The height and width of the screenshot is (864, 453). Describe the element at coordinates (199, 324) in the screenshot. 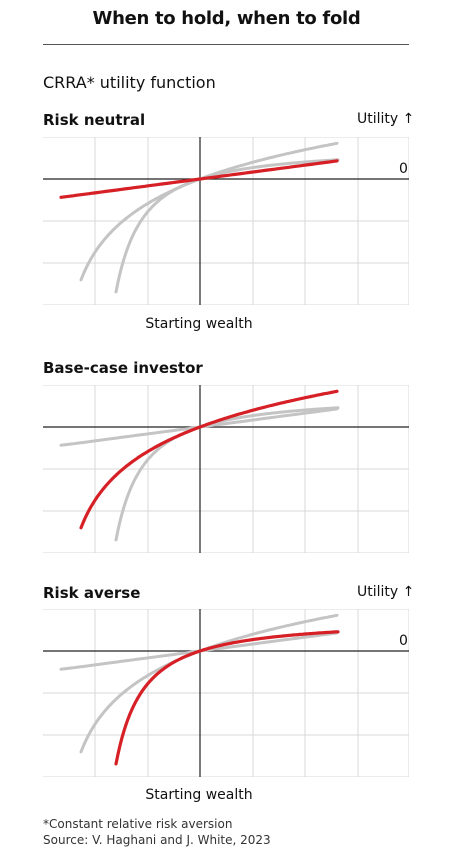

I see `x-axis-label-1: Starting wealth` at that location.